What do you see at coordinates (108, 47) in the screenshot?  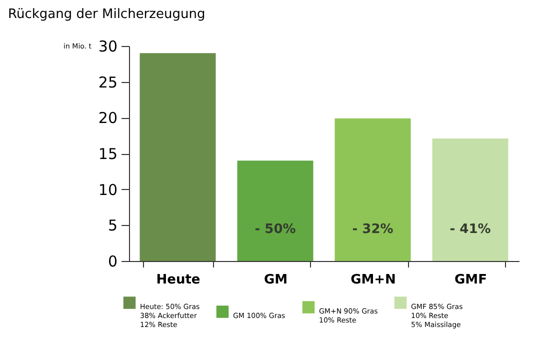 I see `y-tick-label: 30` at bounding box center [108, 47].